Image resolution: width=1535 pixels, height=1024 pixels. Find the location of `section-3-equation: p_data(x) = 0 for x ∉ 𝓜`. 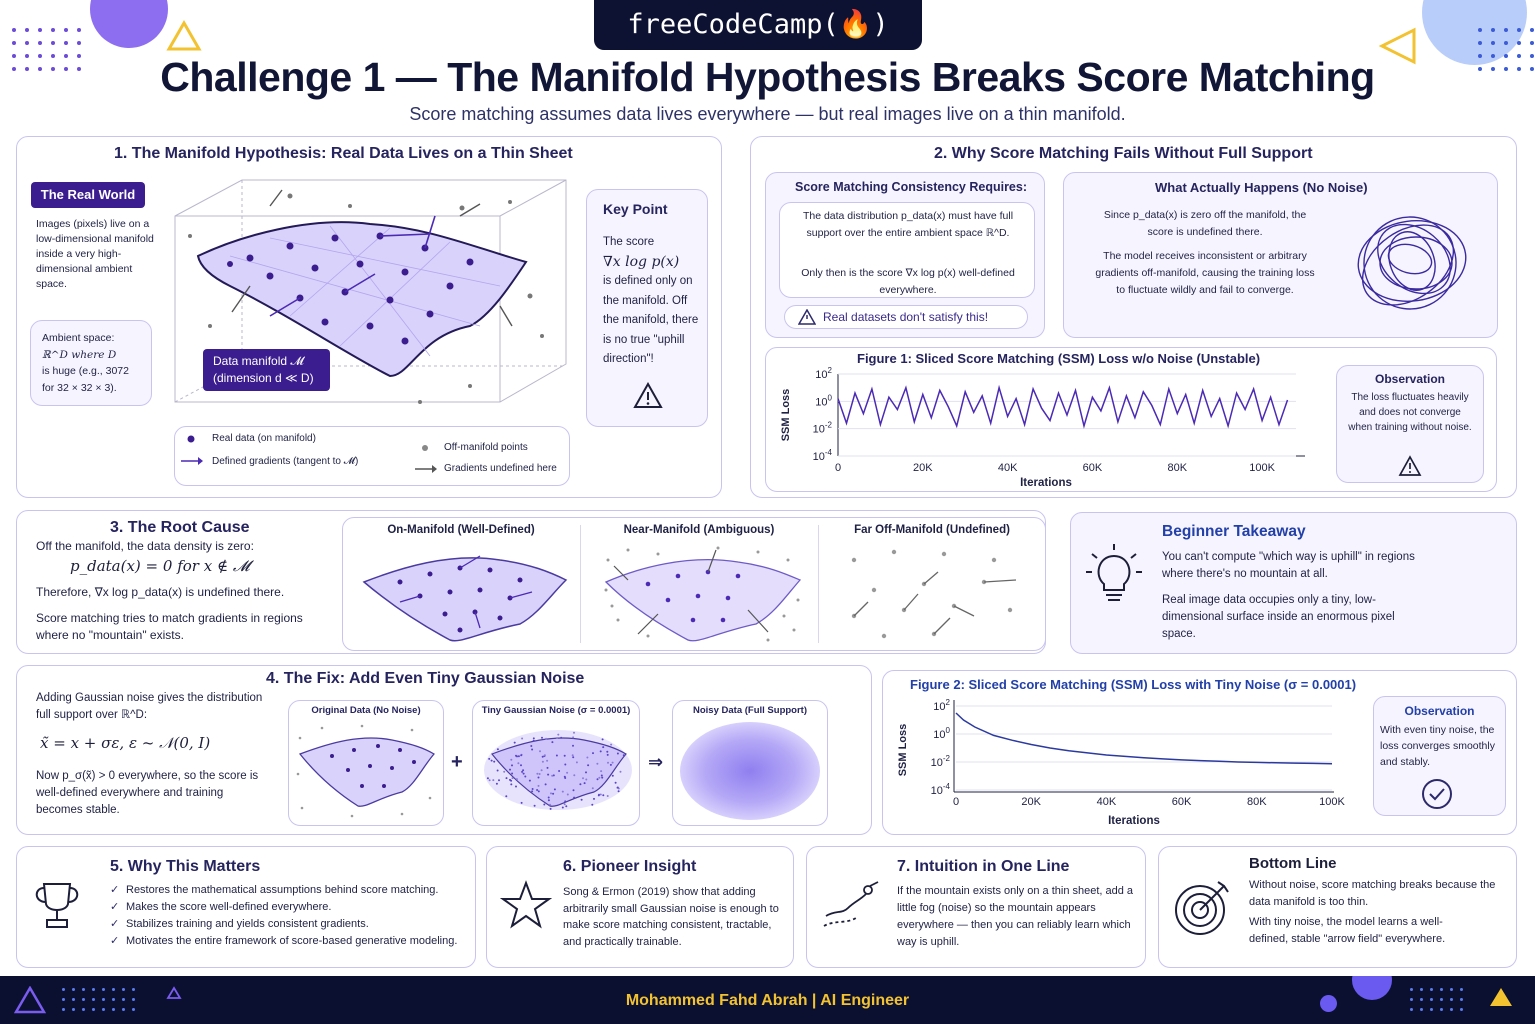

section-3-equation: p_data(x) = 0 for x ∉ 𝓜 is located at coordinates (160, 566).